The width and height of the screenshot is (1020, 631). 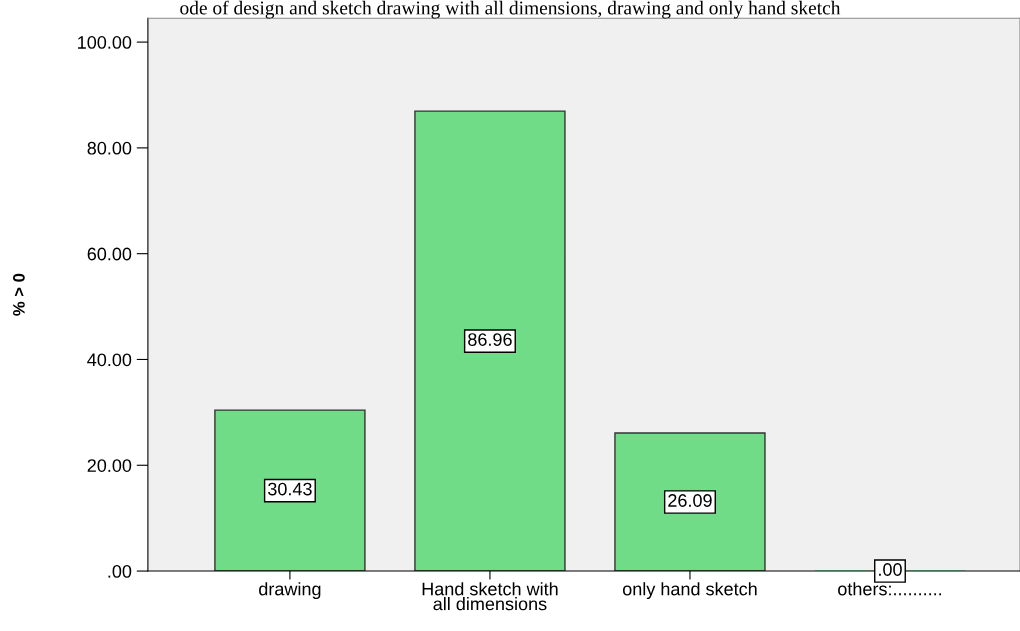 What do you see at coordinates (689, 590) in the screenshot?
I see `x-tick-label: only hand sketch` at bounding box center [689, 590].